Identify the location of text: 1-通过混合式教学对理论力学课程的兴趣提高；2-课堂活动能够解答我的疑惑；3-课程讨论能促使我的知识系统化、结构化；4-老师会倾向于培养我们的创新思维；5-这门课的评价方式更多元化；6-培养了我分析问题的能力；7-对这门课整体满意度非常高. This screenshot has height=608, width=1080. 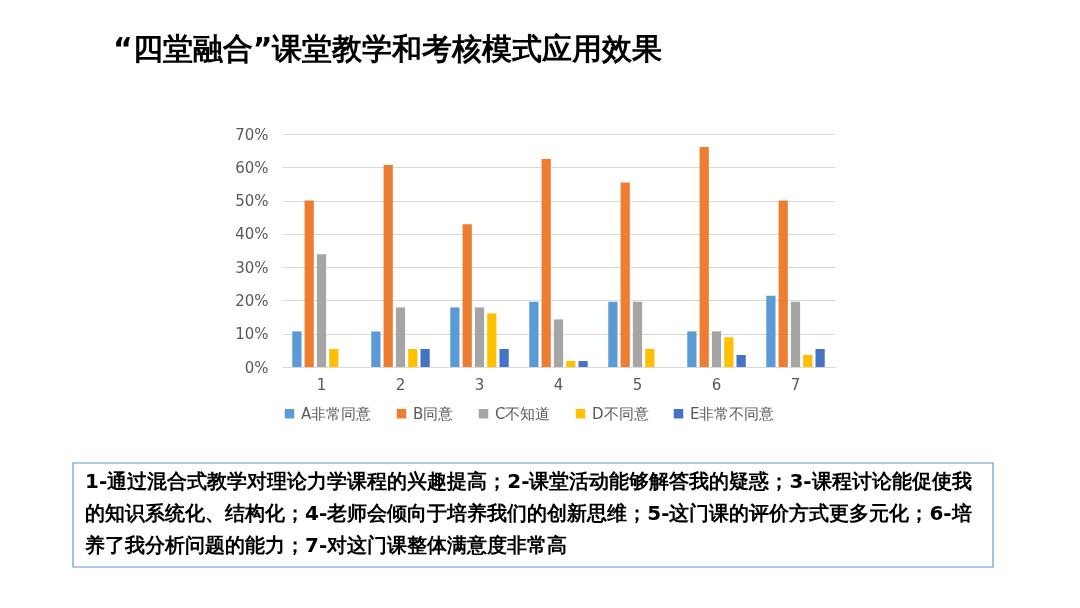
(528, 513).